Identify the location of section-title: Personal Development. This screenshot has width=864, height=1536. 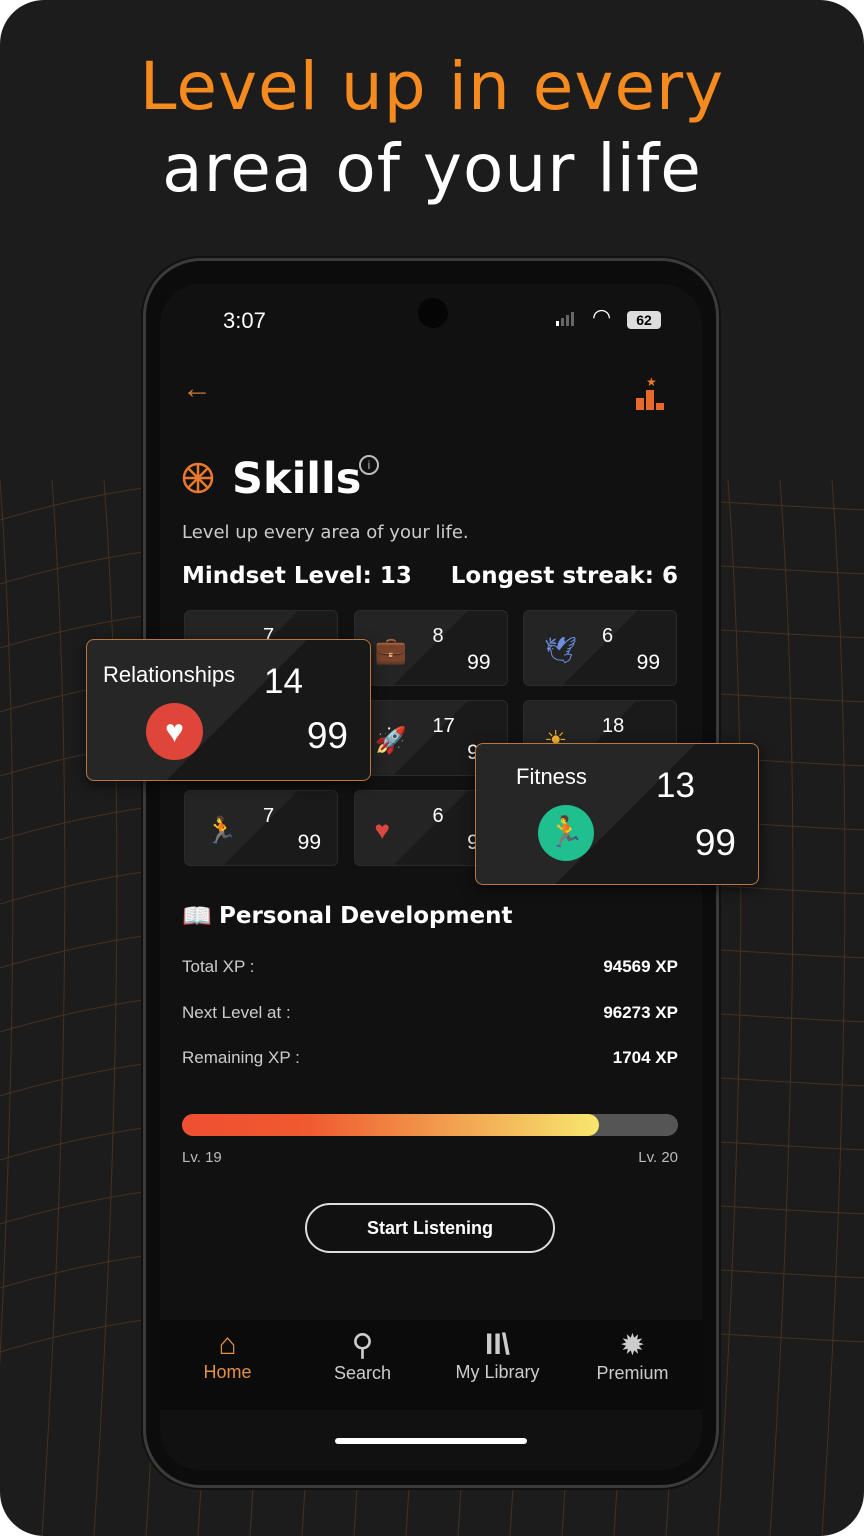
(366, 916).